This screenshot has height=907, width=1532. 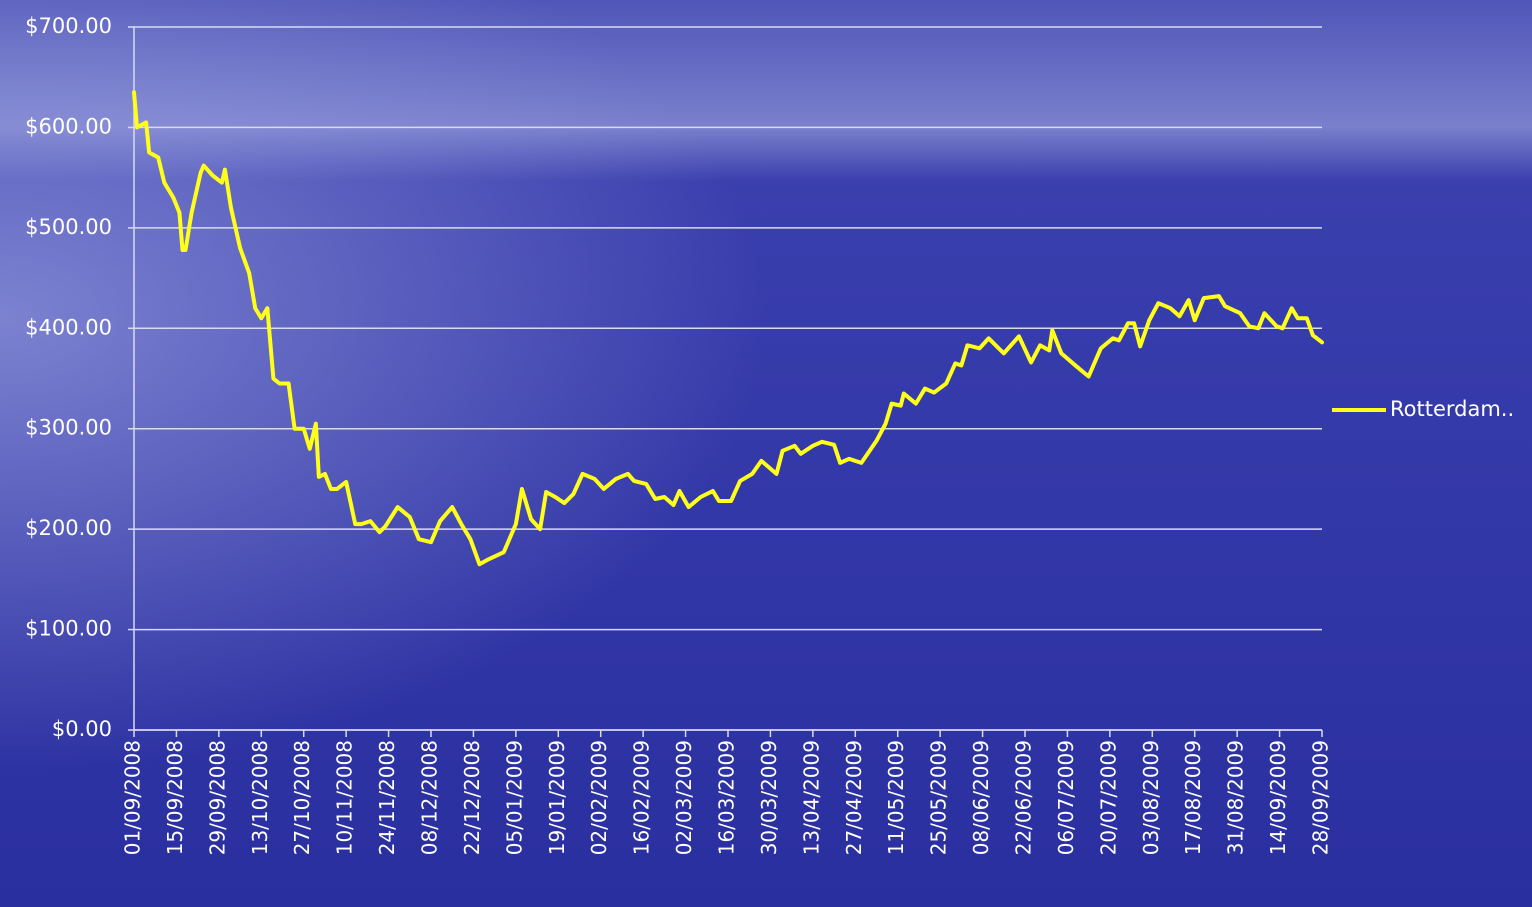 What do you see at coordinates (684, 797) in the screenshot?
I see `x-tick-label: 02/03/2009` at bounding box center [684, 797].